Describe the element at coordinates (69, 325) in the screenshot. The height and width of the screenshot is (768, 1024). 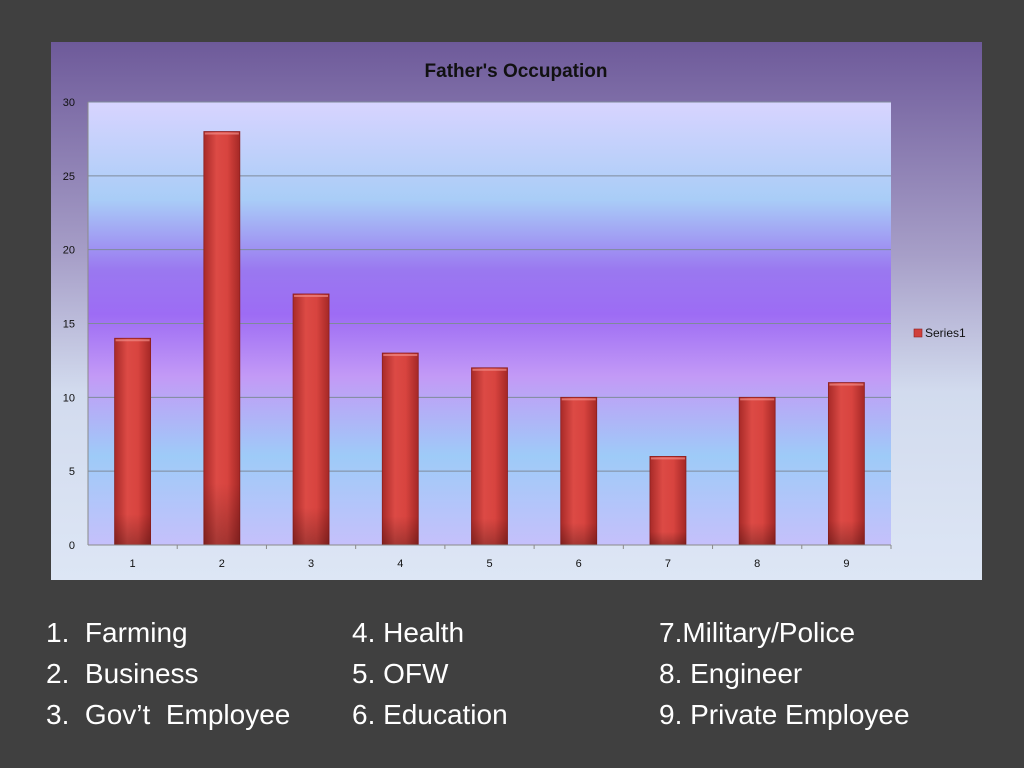
I see `y-tick-label: 15` at that location.